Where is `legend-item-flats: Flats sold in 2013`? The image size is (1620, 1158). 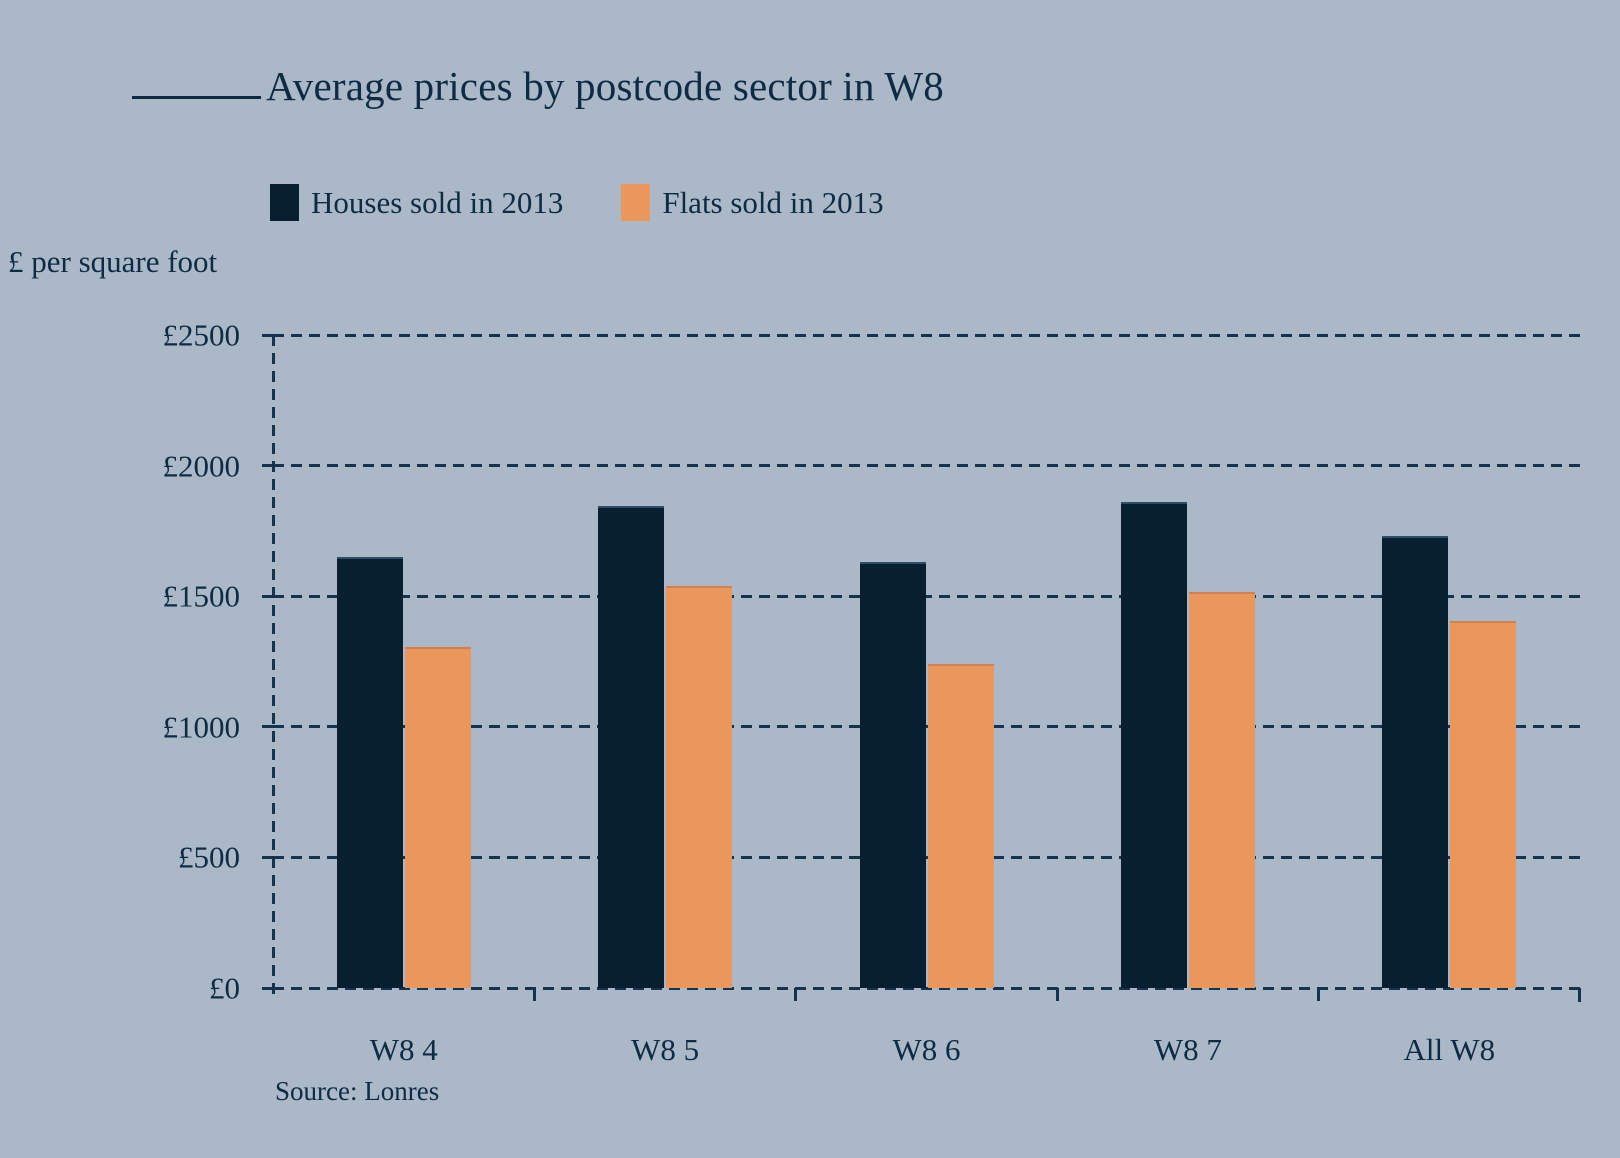 legend-item-flats: Flats sold in 2013 is located at coordinates (752, 202).